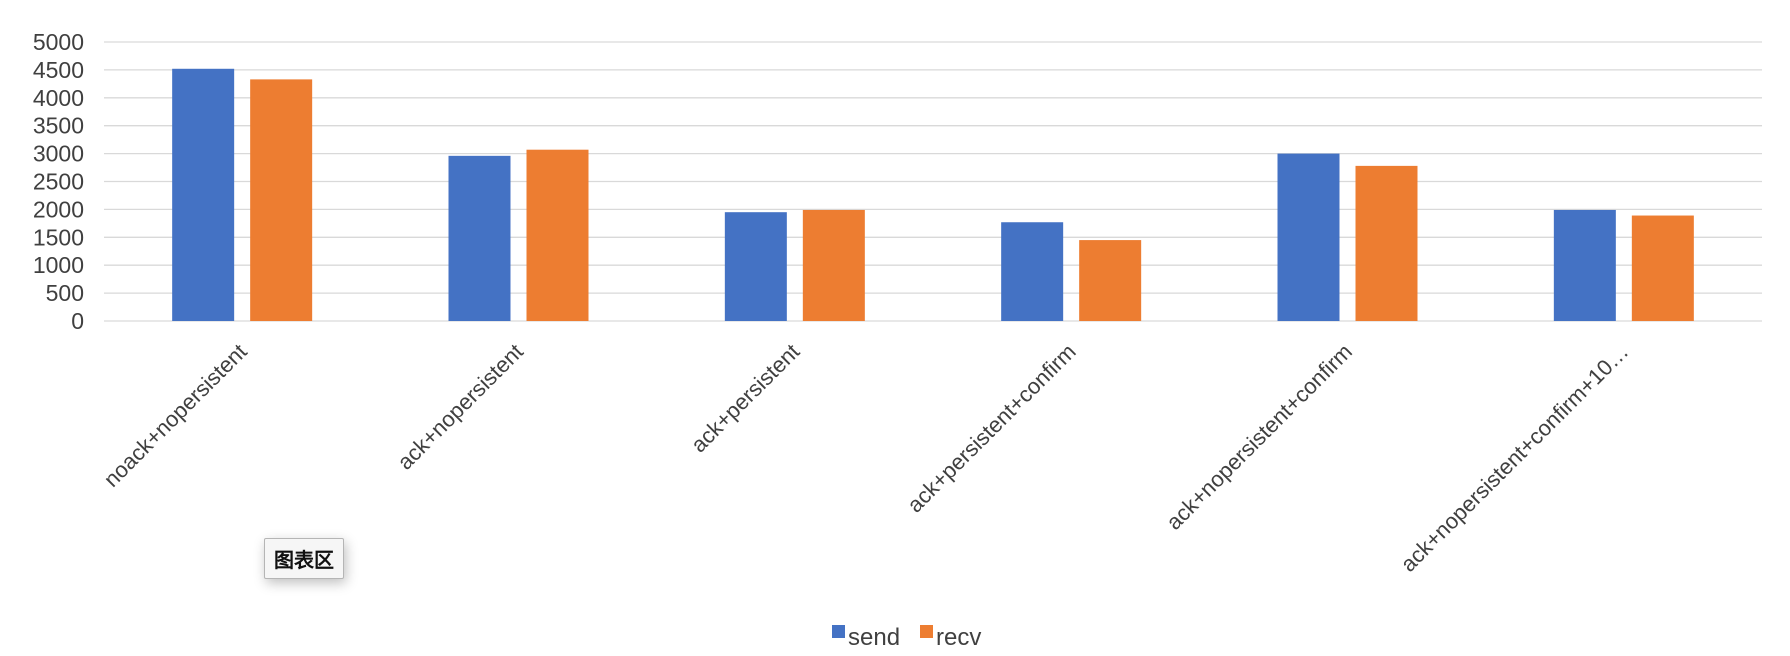 The height and width of the screenshot is (656, 1790). What do you see at coordinates (460, 407) in the screenshot?
I see `x-category-label: ack+nopersistent` at bounding box center [460, 407].